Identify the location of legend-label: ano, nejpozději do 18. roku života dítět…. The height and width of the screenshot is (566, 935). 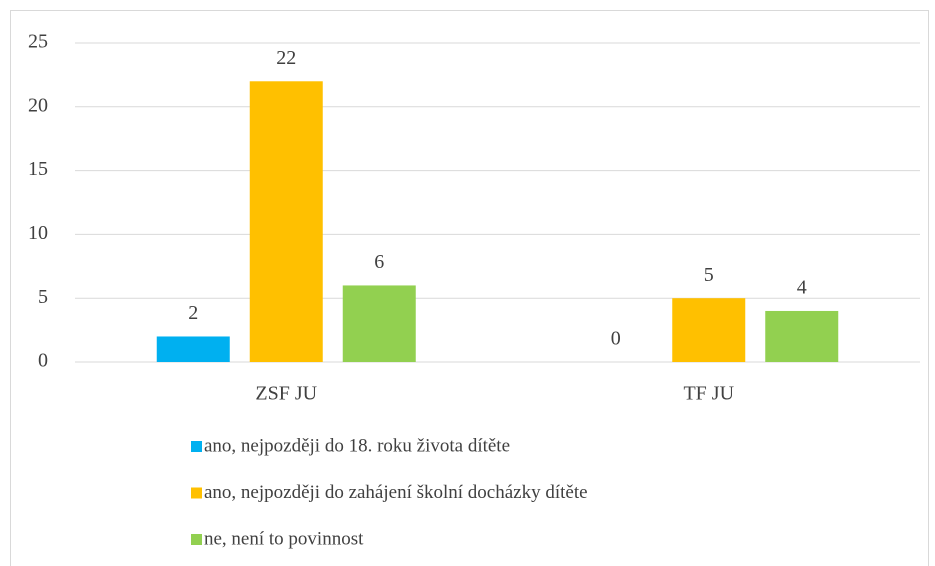
(357, 445).